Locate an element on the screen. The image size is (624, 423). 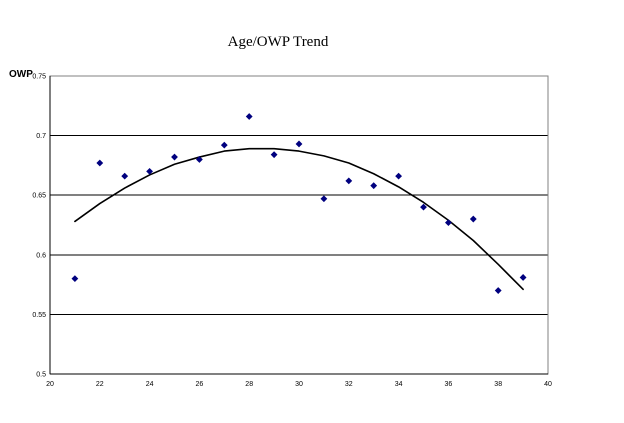
x-tick-label: 40 is located at coordinates (548, 384).